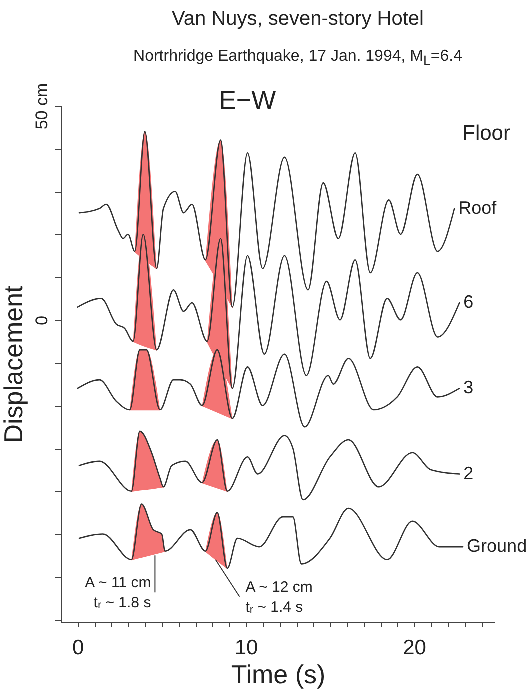  I want to click on x-axis-title: Time (s), so click(278, 675).